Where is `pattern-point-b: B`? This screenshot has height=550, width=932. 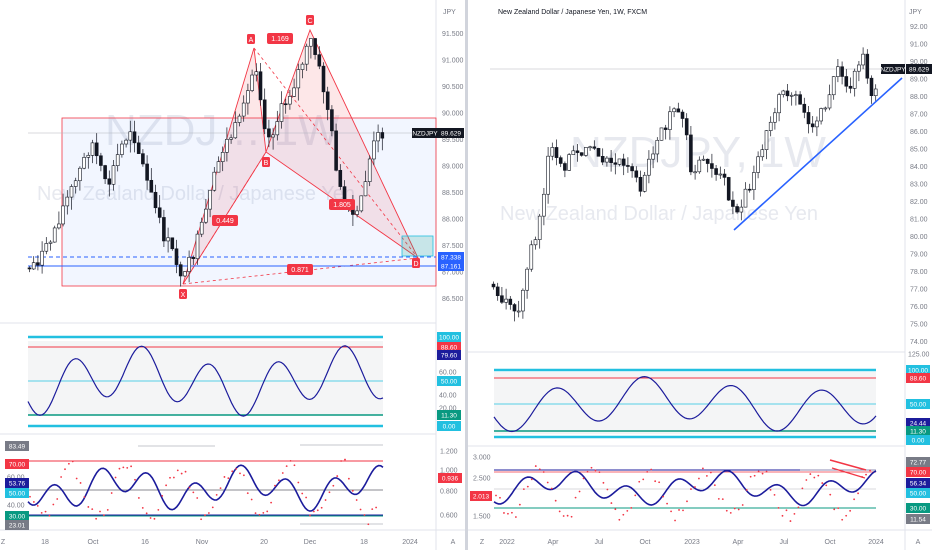 pattern-point-b: B is located at coordinates (266, 163).